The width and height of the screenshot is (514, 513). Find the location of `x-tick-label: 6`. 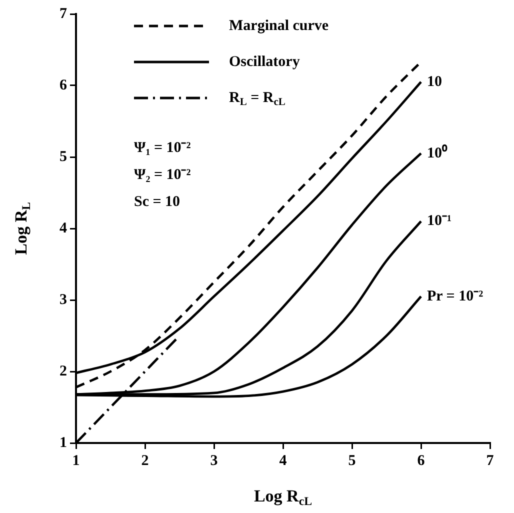

x-tick-label: 6 is located at coordinates (421, 460).